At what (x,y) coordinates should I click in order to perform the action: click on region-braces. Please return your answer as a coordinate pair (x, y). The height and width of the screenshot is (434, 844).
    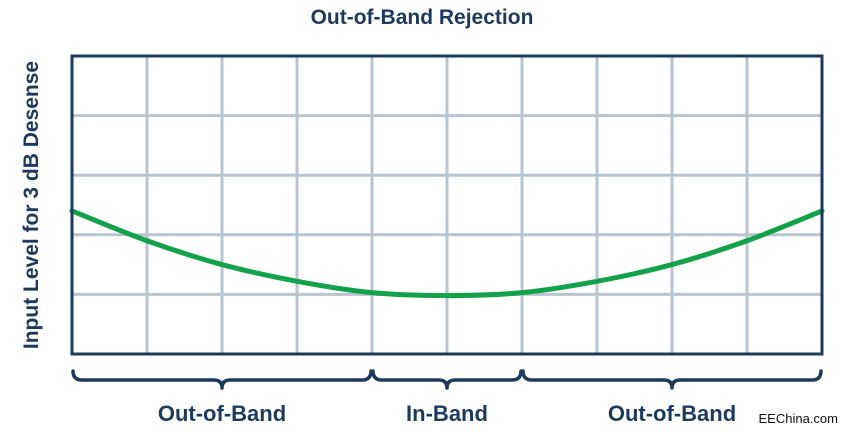
    Looking at the image, I should click on (447, 379).